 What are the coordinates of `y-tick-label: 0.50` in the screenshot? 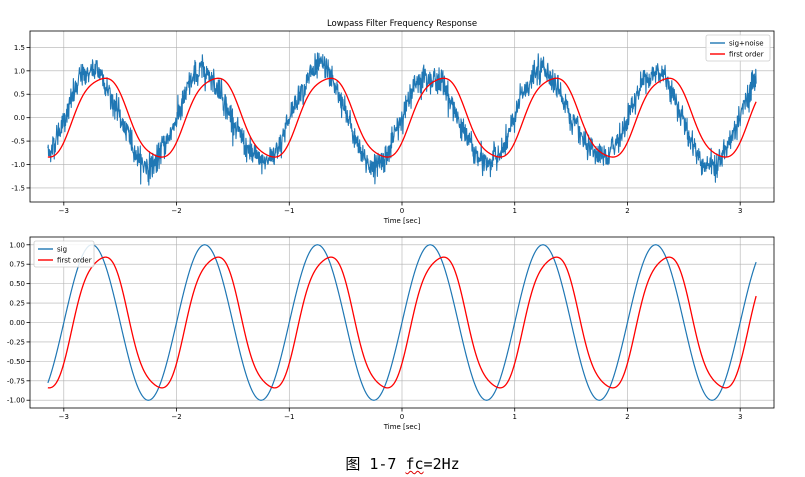 It's located at (17, 284).